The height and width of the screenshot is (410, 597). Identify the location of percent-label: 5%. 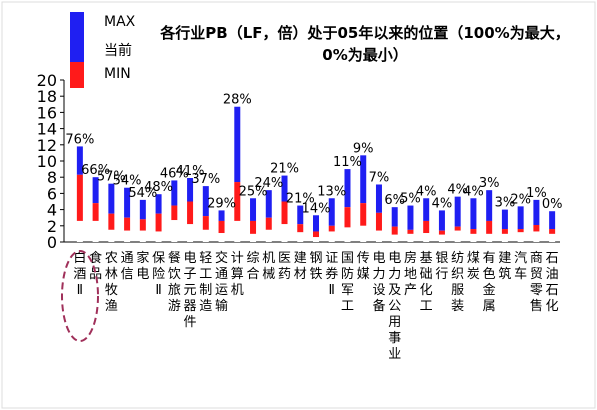
(410, 199).